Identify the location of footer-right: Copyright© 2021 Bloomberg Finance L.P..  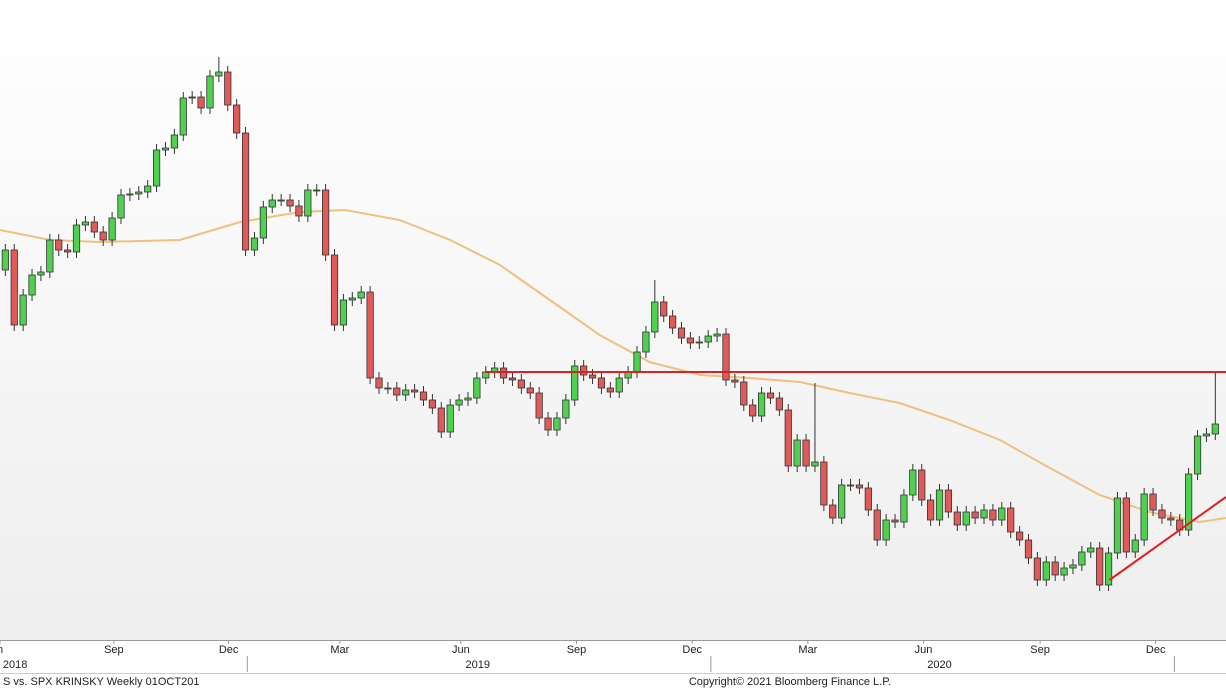
(790, 682).